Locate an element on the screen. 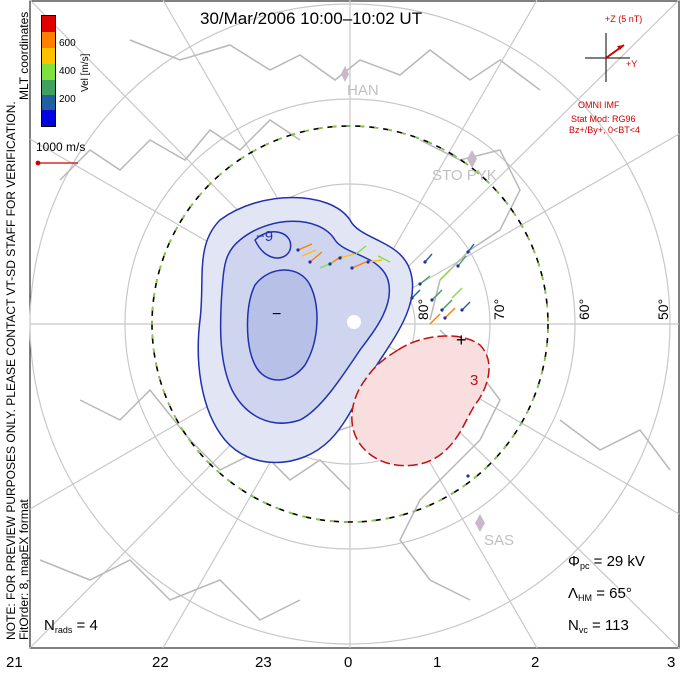  cross-polar-potential: Φpc = 29 kV is located at coordinates (606, 562).